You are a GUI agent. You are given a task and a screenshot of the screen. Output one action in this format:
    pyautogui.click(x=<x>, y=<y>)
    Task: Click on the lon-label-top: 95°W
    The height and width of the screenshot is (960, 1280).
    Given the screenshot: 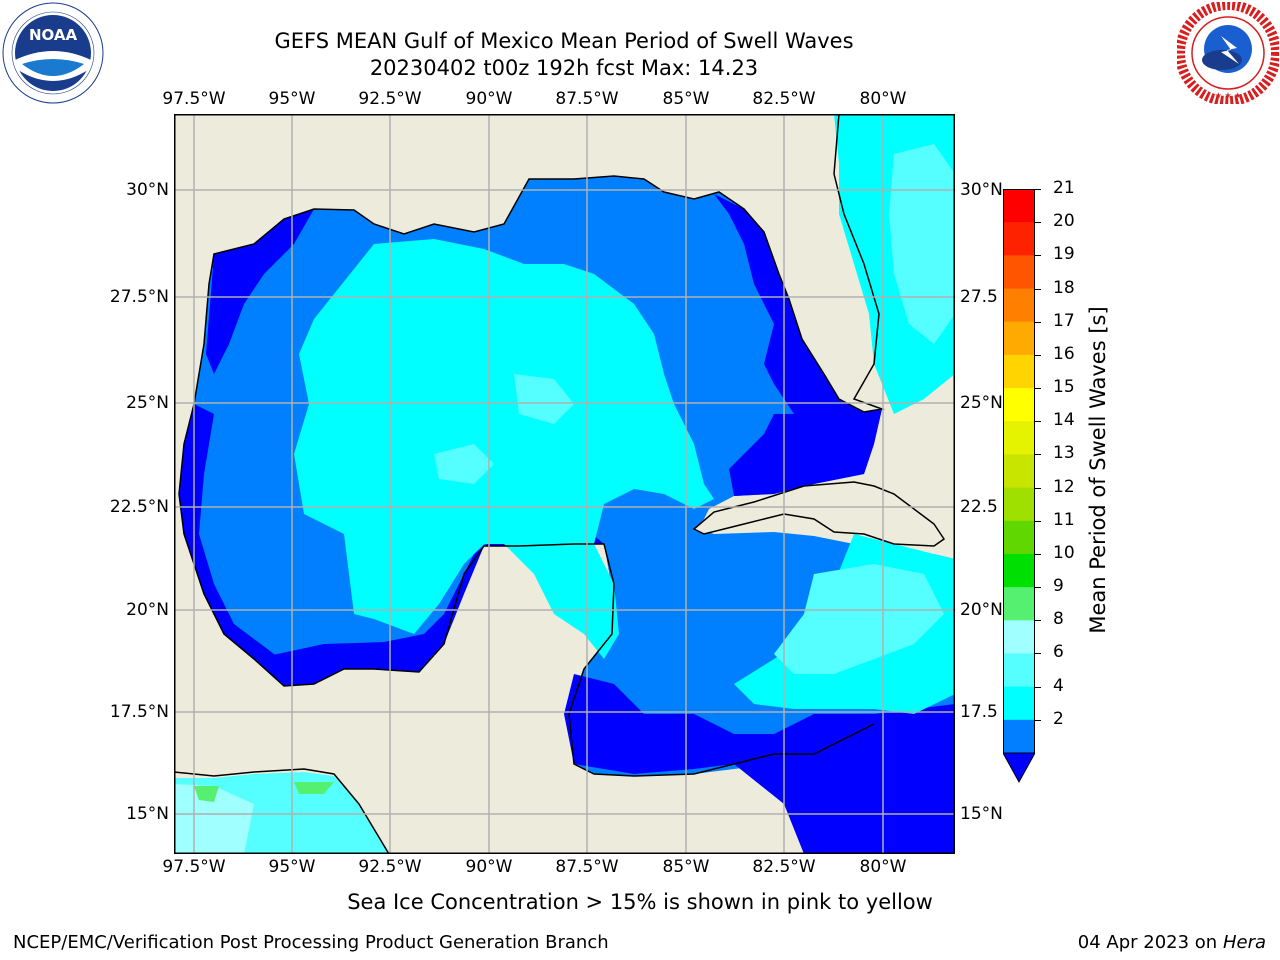 What is the action you would take?
    pyautogui.click(x=292, y=99)
    